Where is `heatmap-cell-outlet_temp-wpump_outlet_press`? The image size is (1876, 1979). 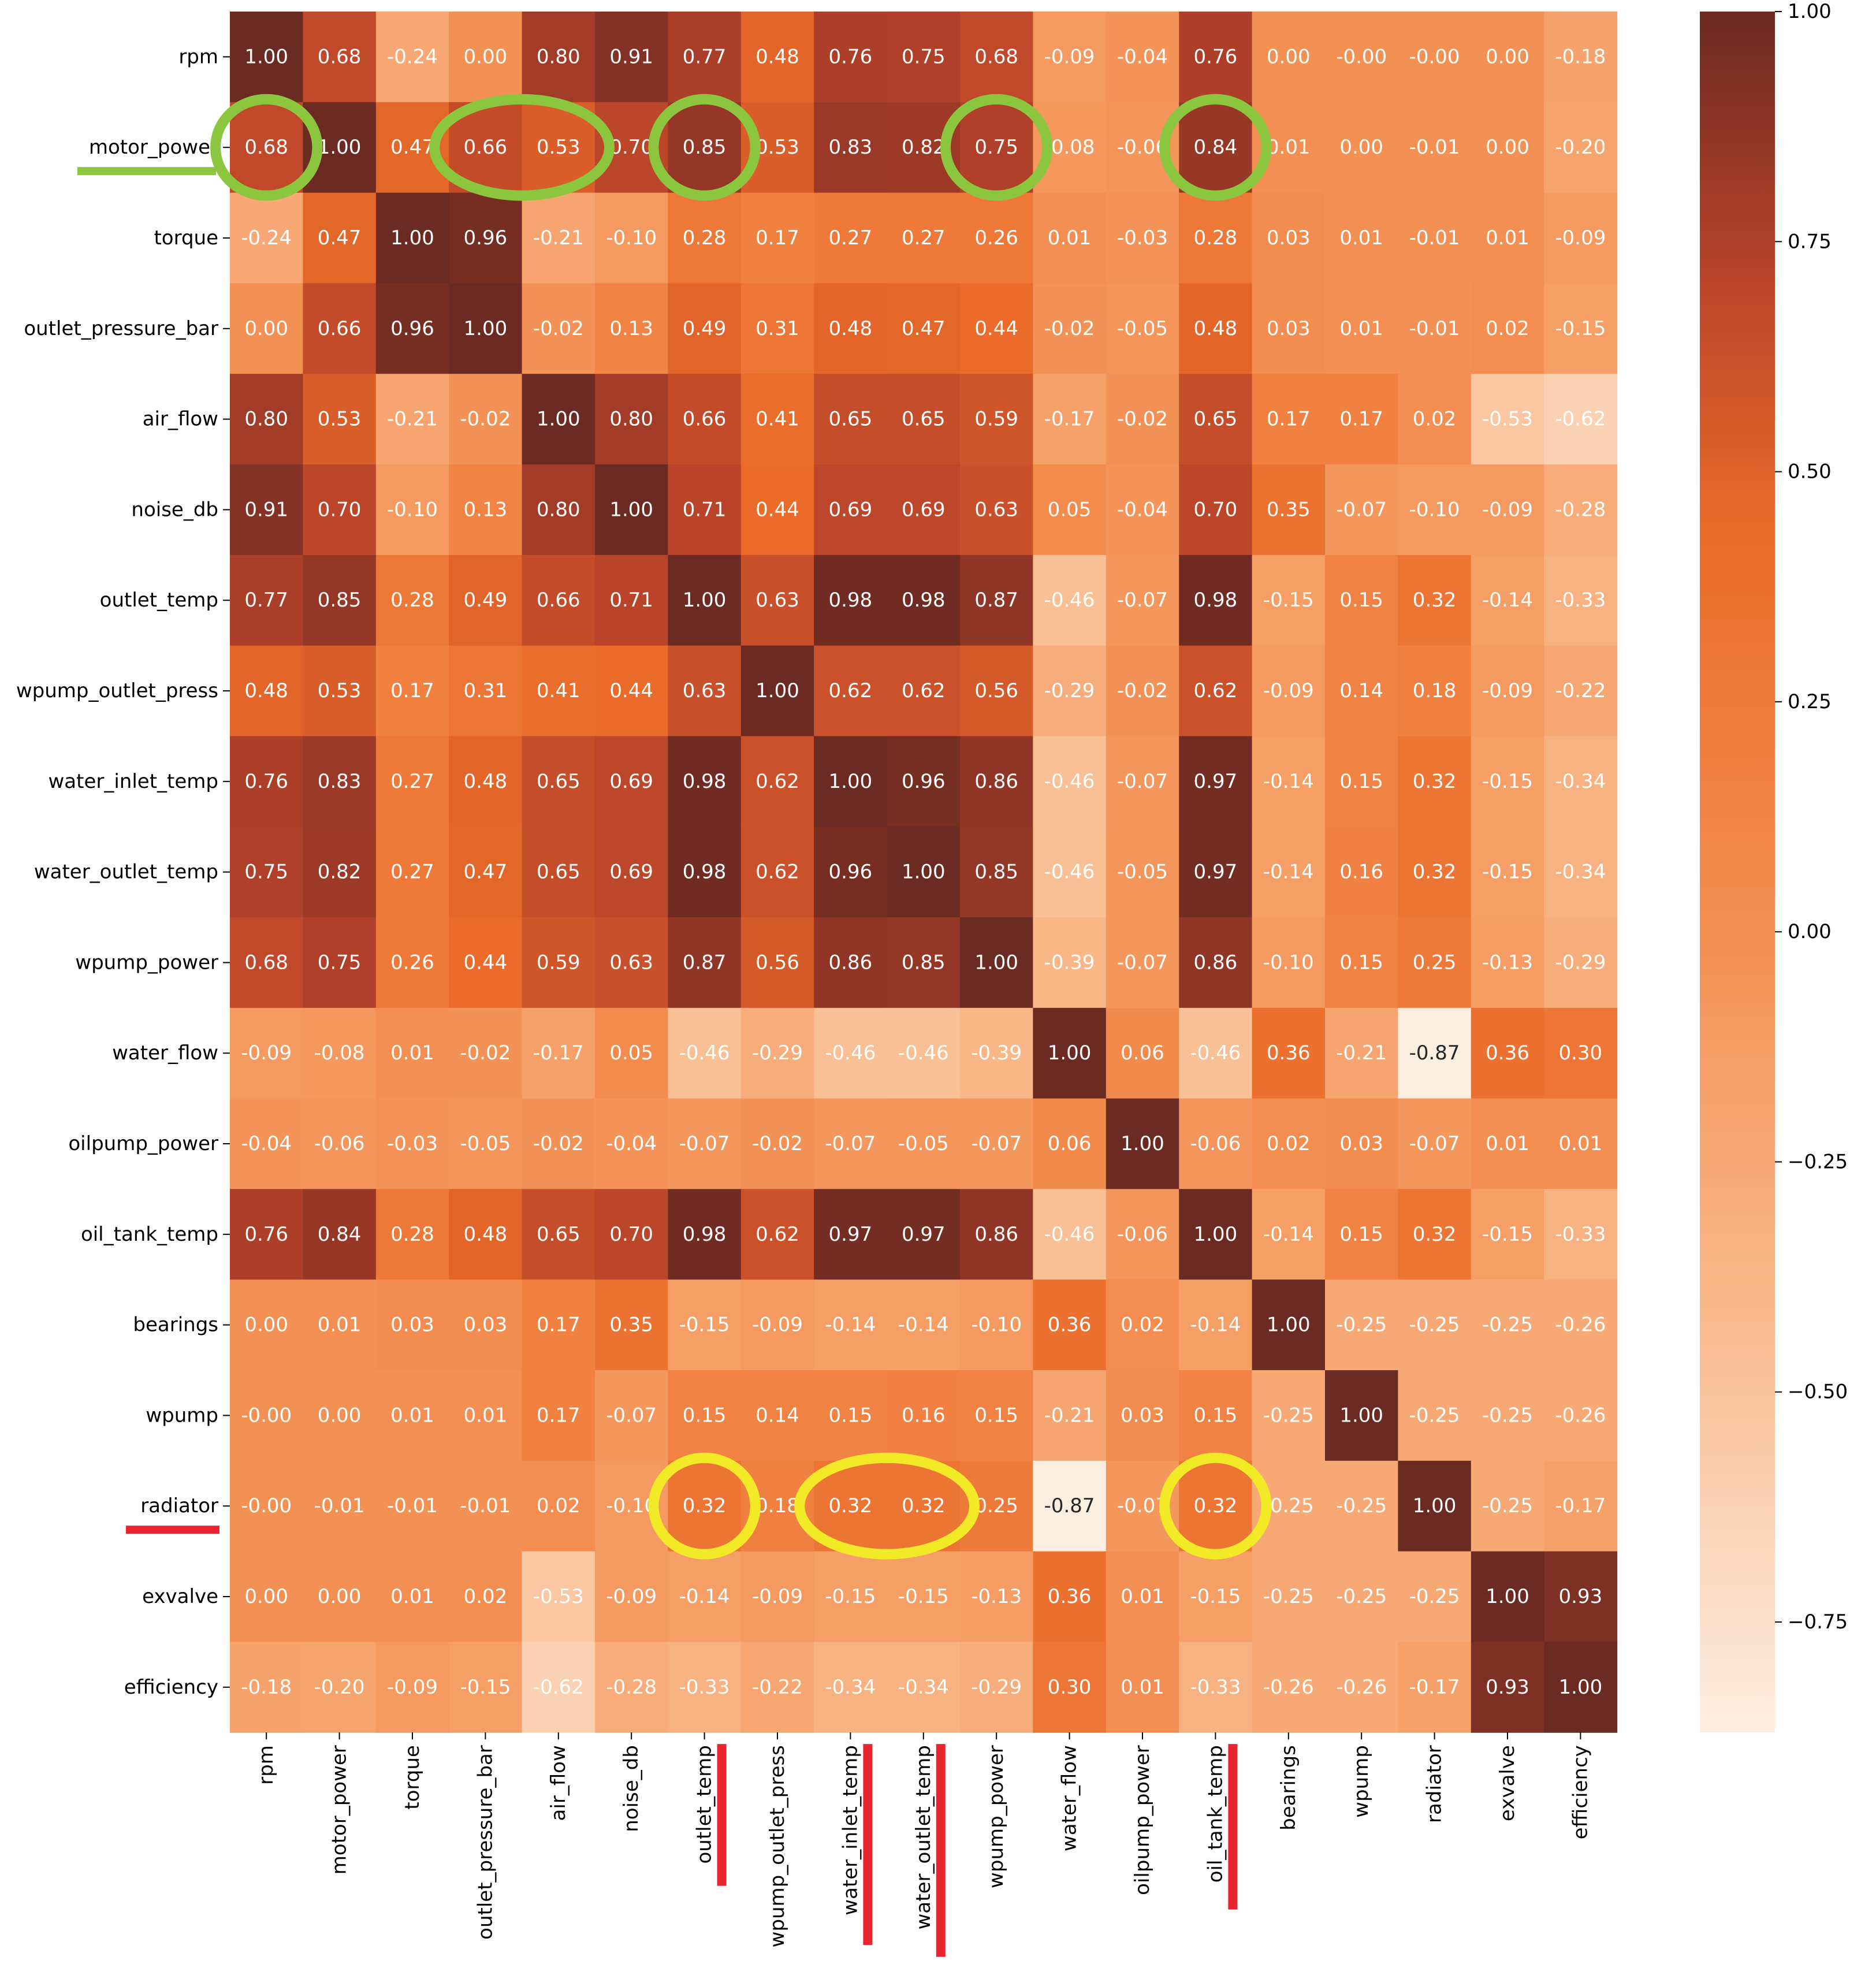 heatmap-cell-outlet_temp-wpump_outlet_press is located at coordinates (777, 600).